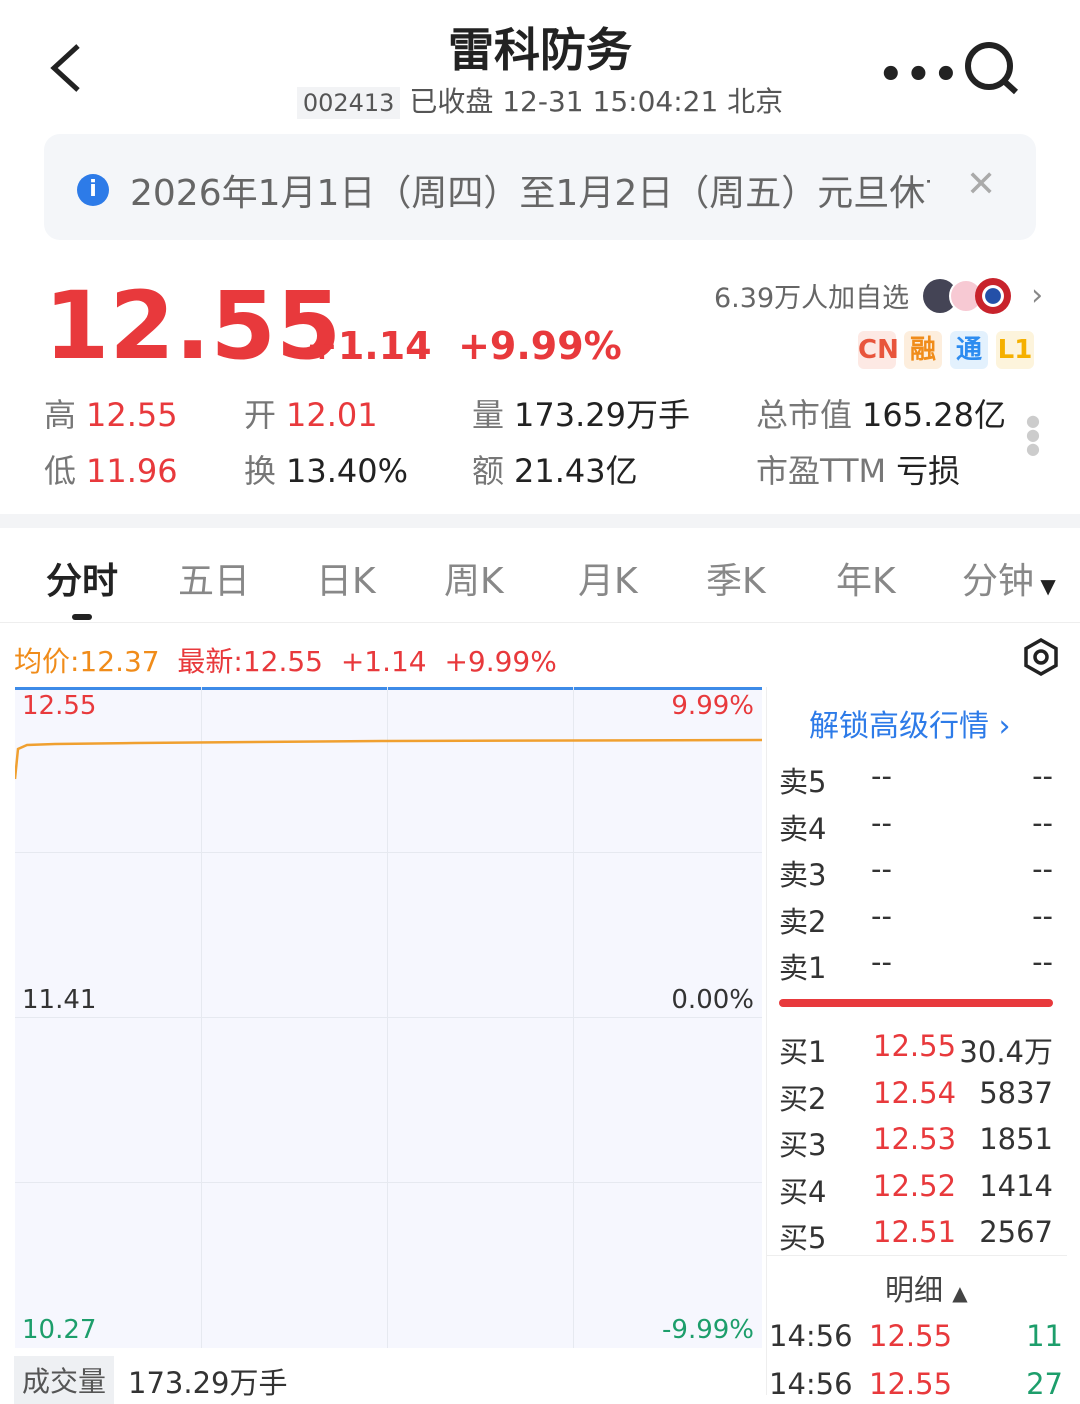 Image resolution: width=1080 pixels, height=1404 pixels. What do you see at coordinates (934, 415) in the screenshot?
I see `stat-value: 165.28亿` at bounding box center [934, 415].